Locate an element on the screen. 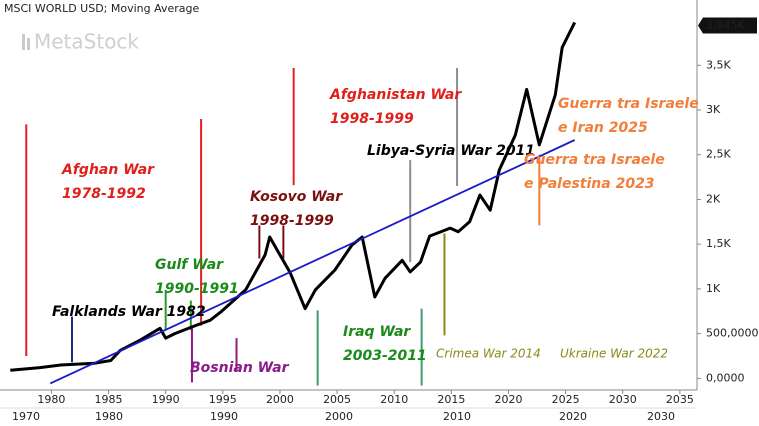  annotation: Afghanistan War is located at coordinates (395, 95).